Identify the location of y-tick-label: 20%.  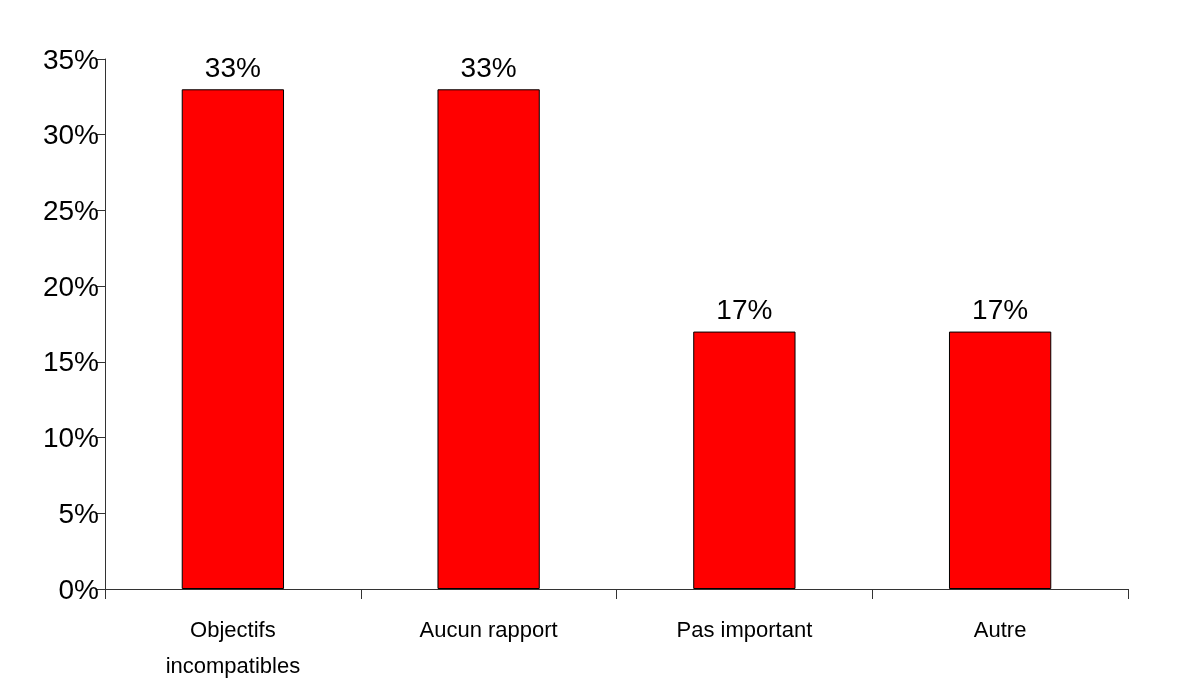
(70, 286).